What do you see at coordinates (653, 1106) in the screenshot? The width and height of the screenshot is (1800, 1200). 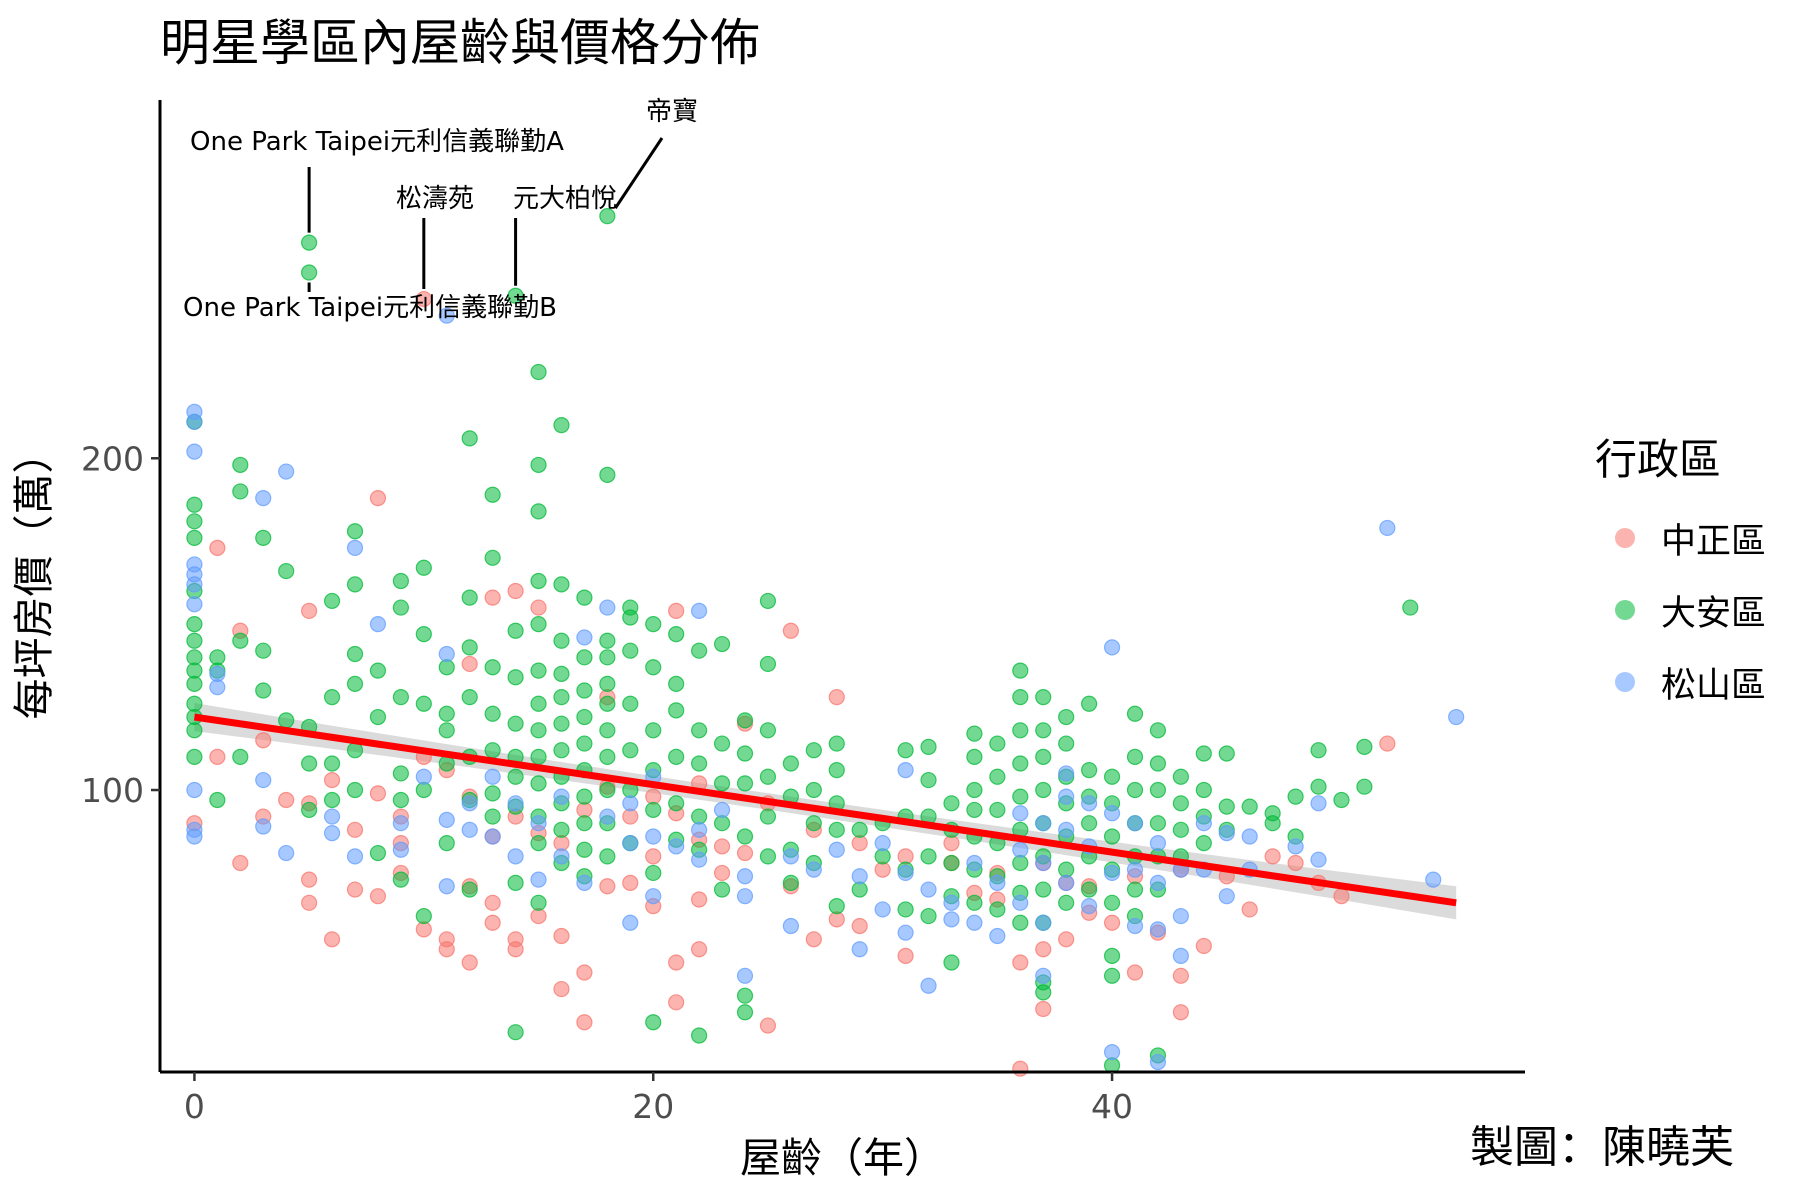 I see `x-tick-label: 20` at bounding box center [653, 1106].